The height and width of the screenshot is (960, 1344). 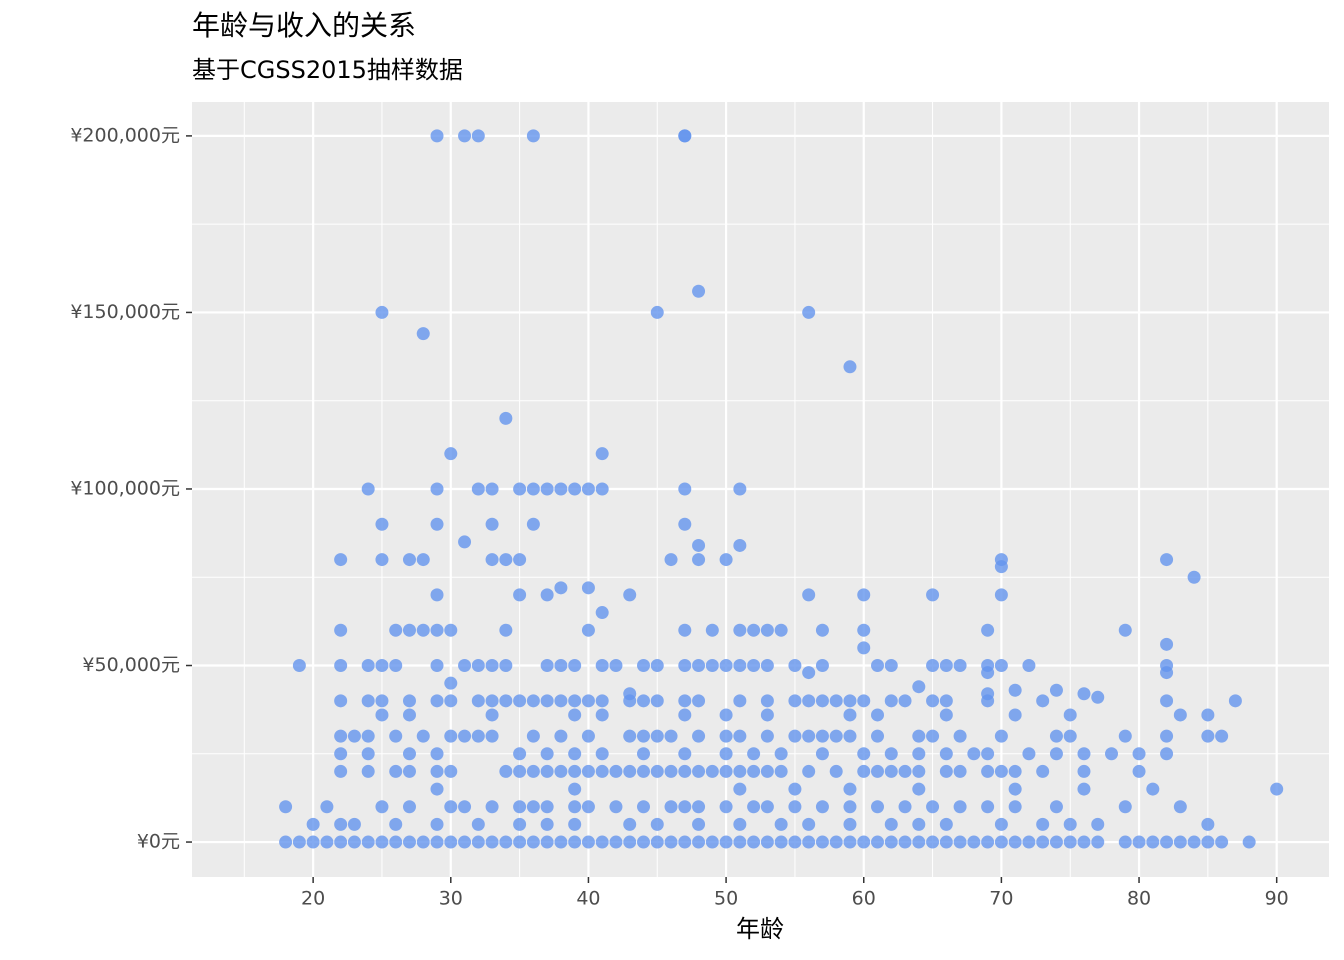 What do you see at coordinates (864, 899) in the screenshot?
I see `x-tick-label: 60` at bounding box center [864, 899].